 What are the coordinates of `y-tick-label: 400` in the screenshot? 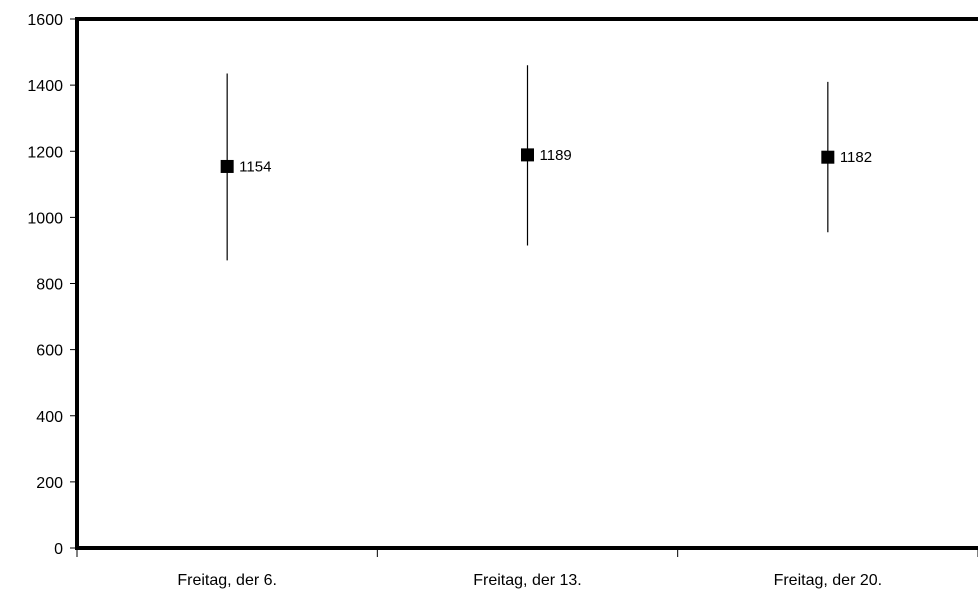 It's located at (49, 417).